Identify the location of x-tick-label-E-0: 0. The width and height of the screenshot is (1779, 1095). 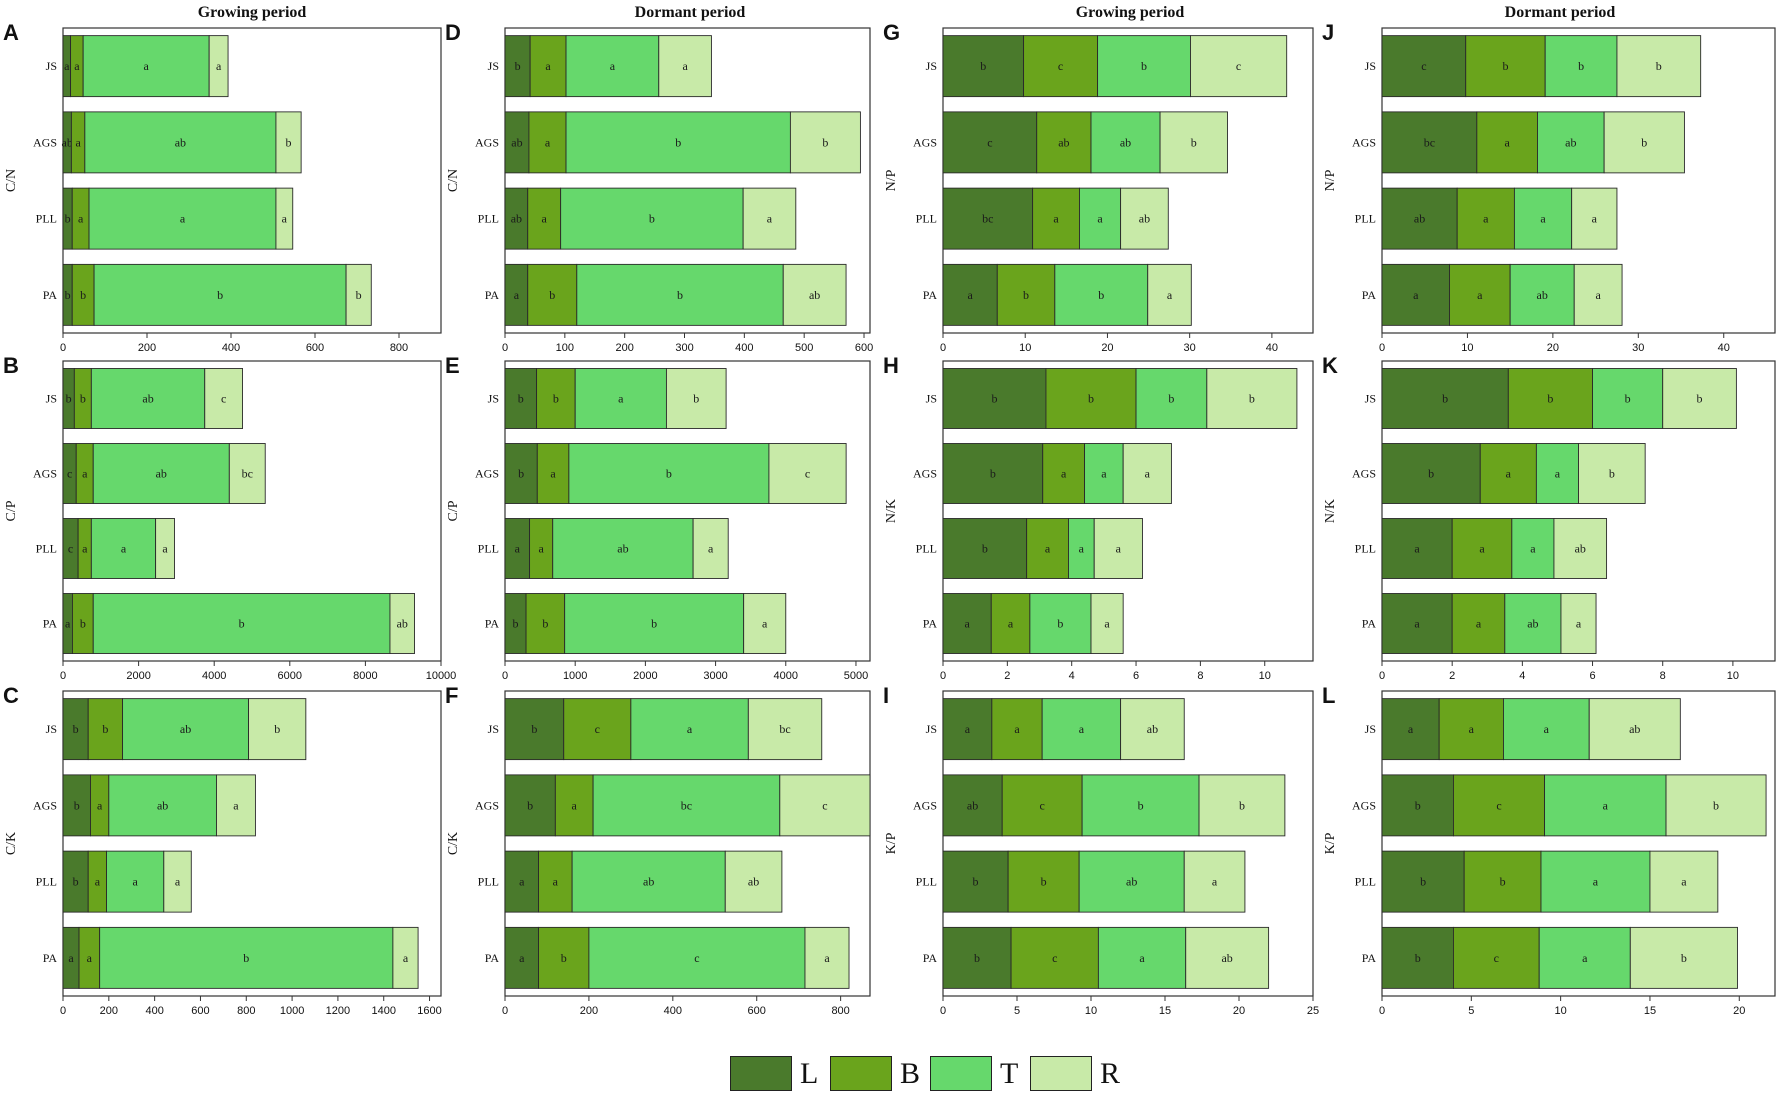
(505, 676).